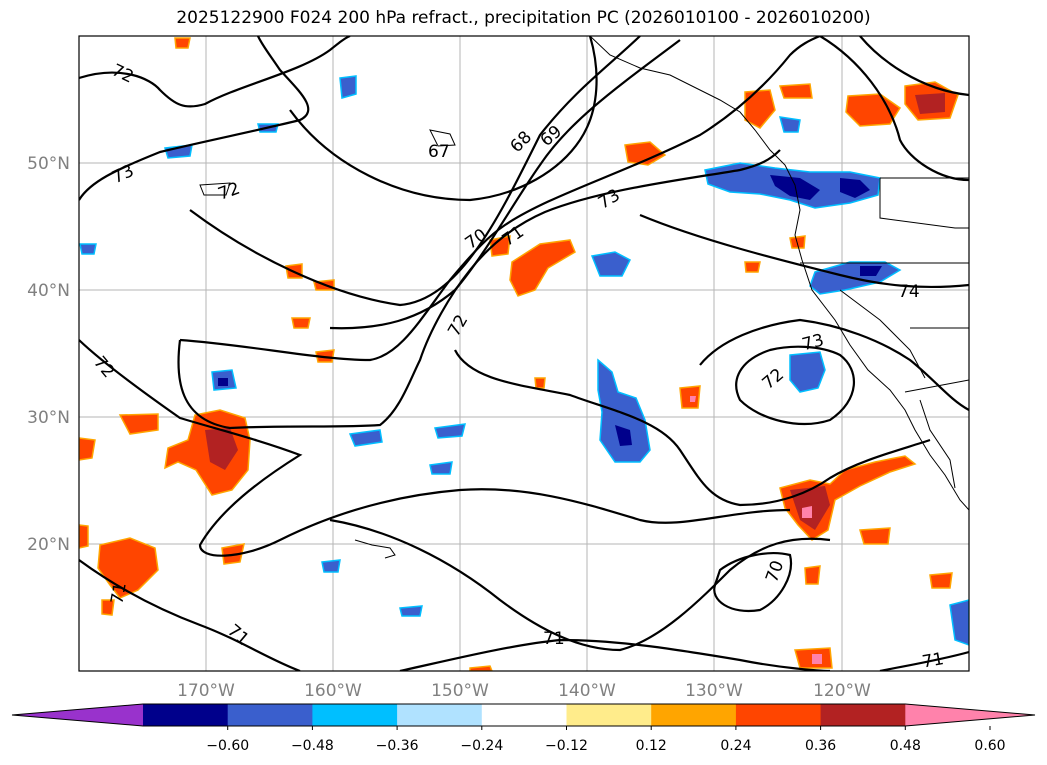 The image size is (1047, 765). Describe the element at coordinates (615, 654) in the screenshot. I see `contour-71-bottom` at that location.